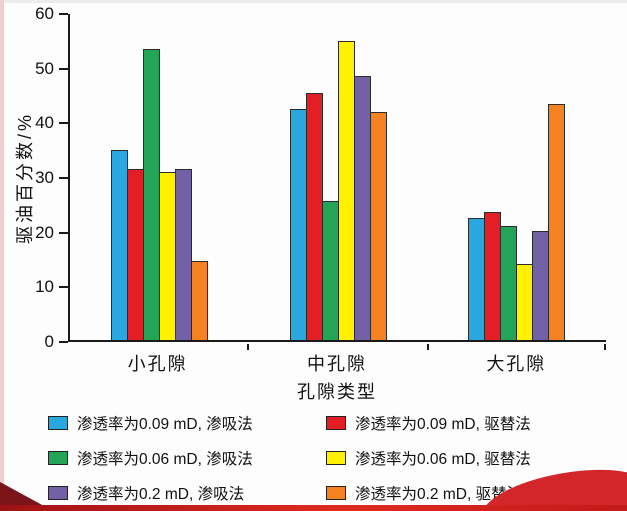  What do you see at coordinates (25, 178) in the screenshot?
I see `y-axis-title: 驱油百分数/%` at bounding box center [25, 178].